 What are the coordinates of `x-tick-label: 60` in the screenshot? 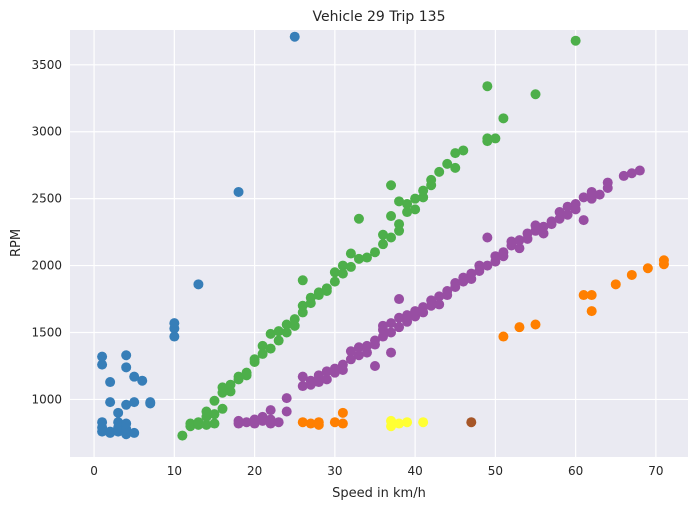 It's located at (575, 471).